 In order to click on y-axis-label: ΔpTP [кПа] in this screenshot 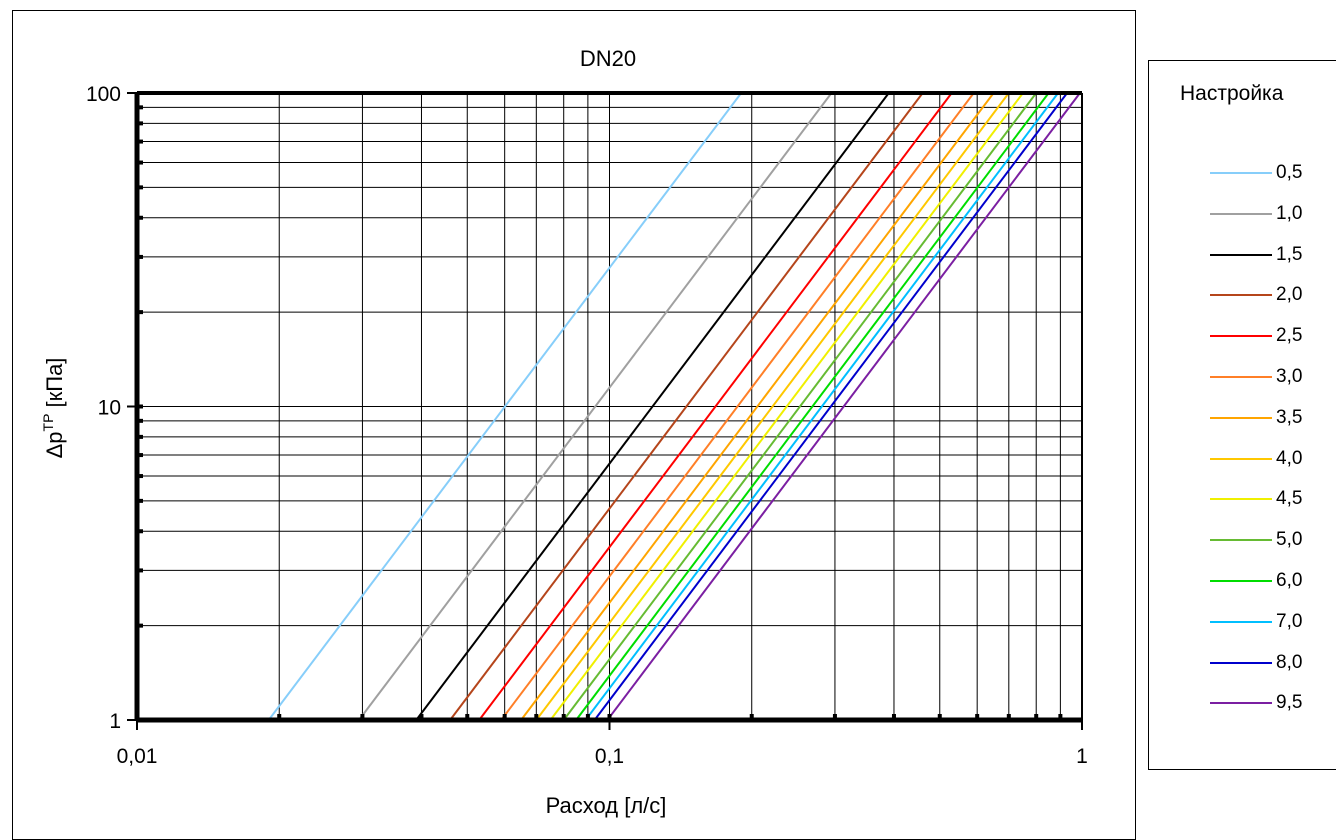, I will do `click(53, 408)`.